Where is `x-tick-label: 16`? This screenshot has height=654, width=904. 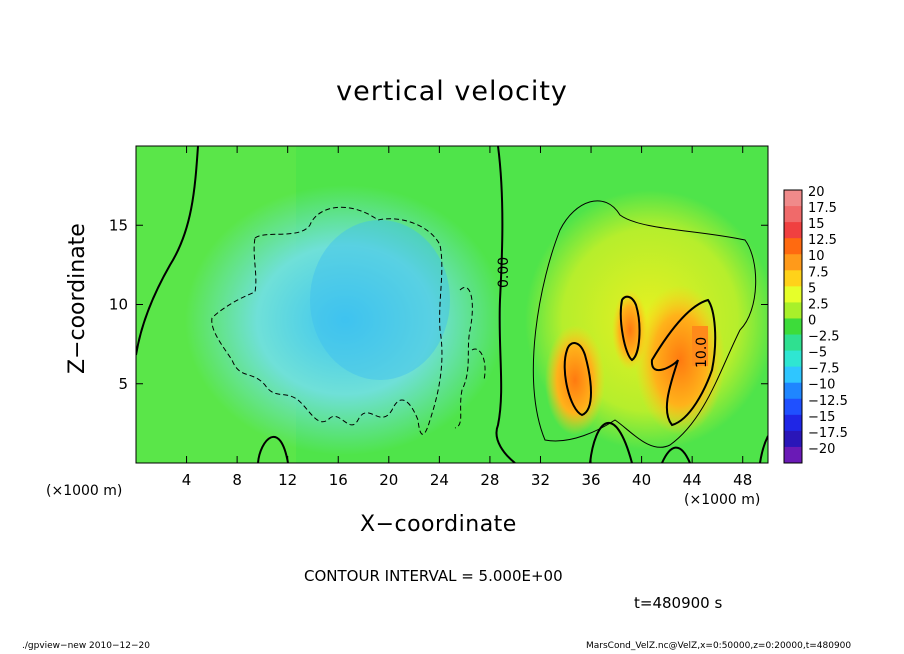
x-tick-label: 16 is located at coordinates (338, 480).